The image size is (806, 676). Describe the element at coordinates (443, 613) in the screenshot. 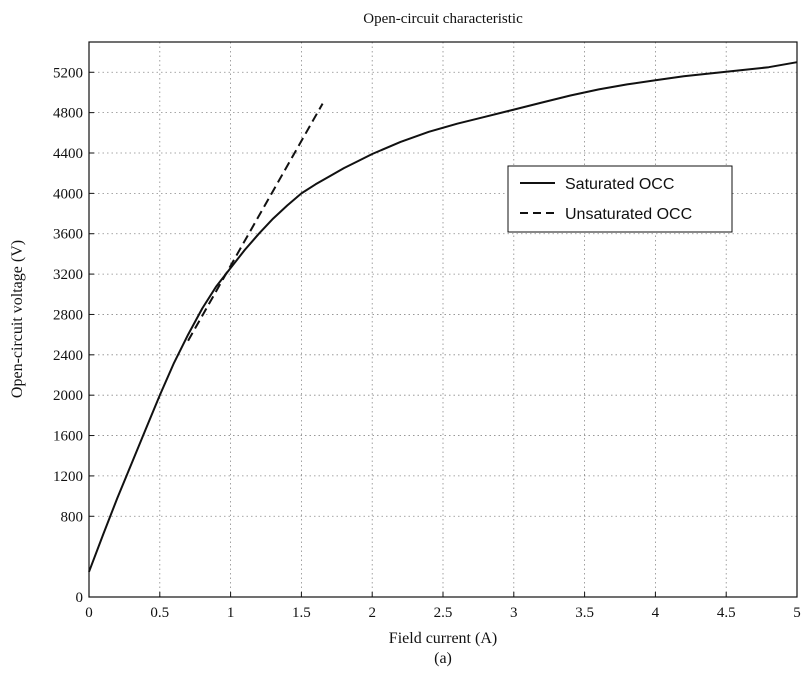

I see `x-tick-label: 2.5` at that location.